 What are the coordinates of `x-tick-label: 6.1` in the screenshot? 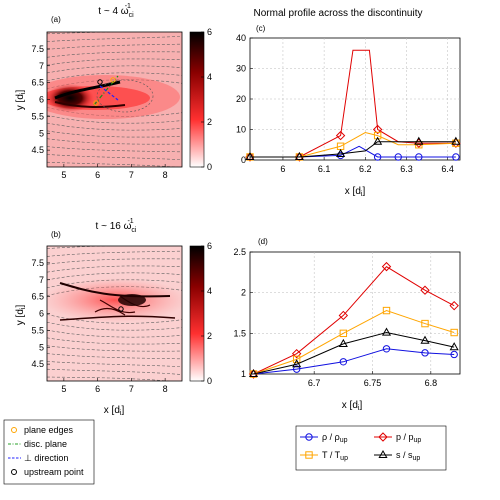 It's located at (324, 169).